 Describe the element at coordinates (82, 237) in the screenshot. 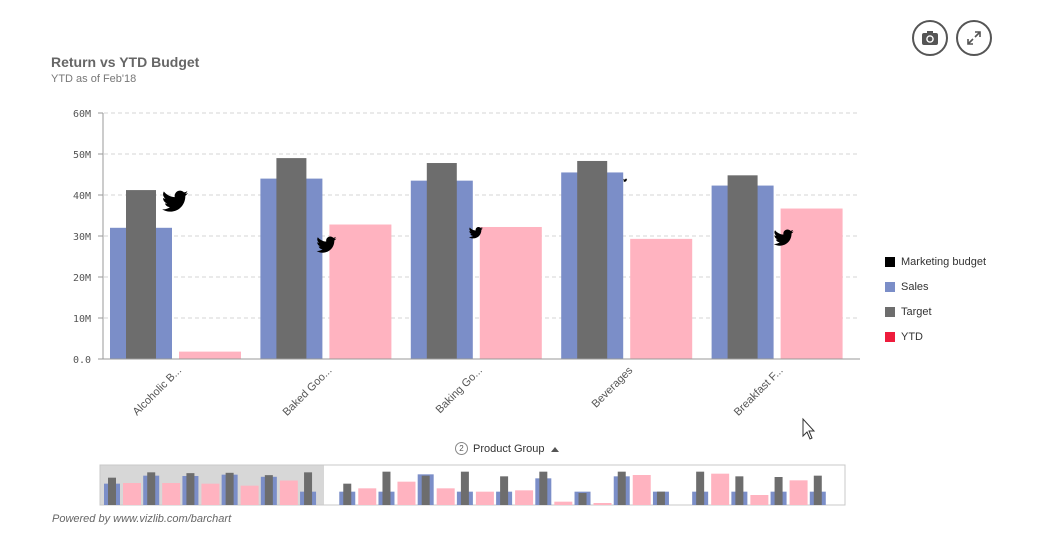

I see `y-tick-label: 30M` at that location.